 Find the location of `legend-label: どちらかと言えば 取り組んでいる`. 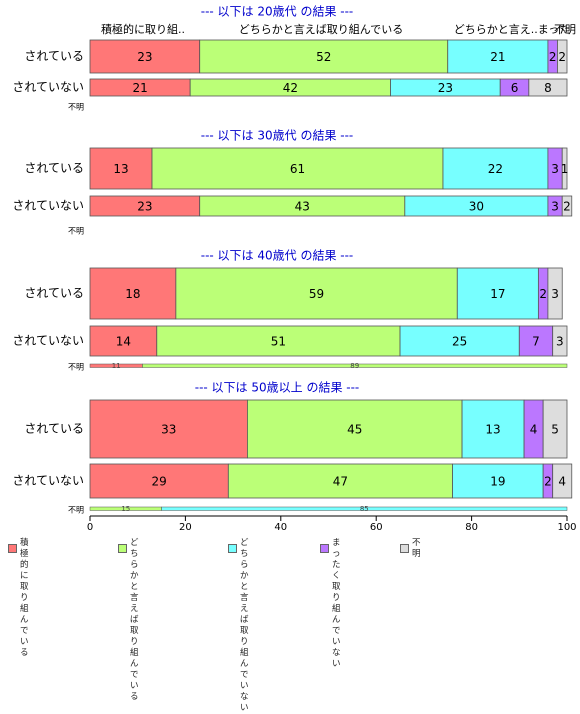

legend-label: どちらかと言えば 取り組んでいる is located at coordinates (134, 620).